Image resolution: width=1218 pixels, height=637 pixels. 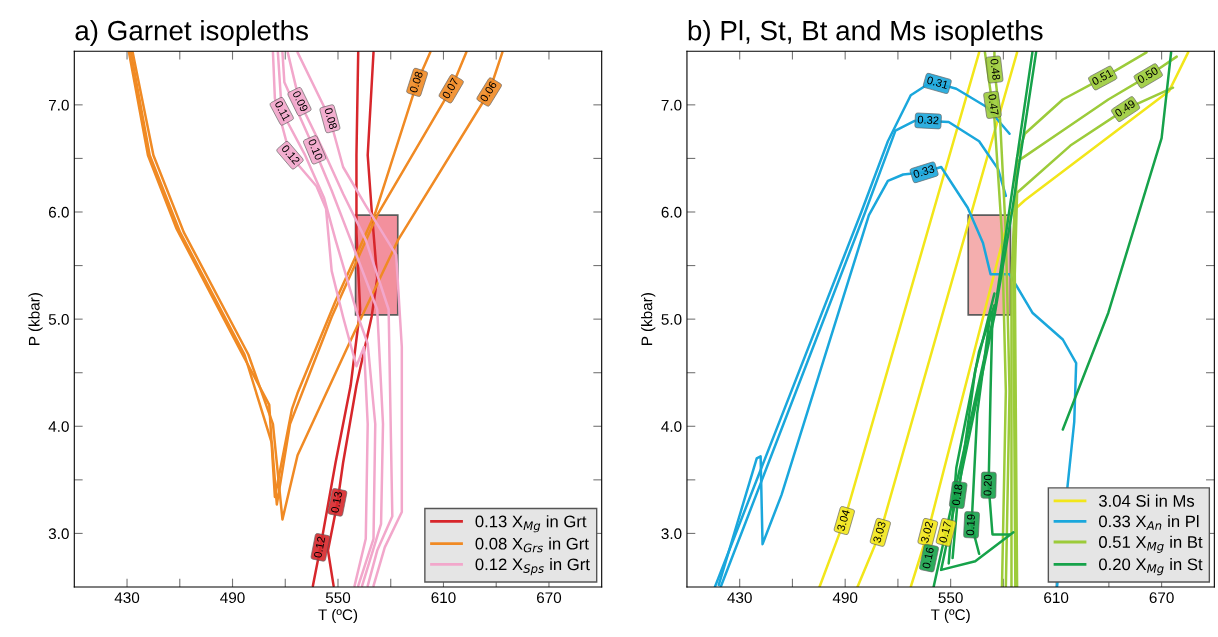 I want to click on legend-label: 0.33 X$_{An}$ in Pl, so click(x=1149, y=522).